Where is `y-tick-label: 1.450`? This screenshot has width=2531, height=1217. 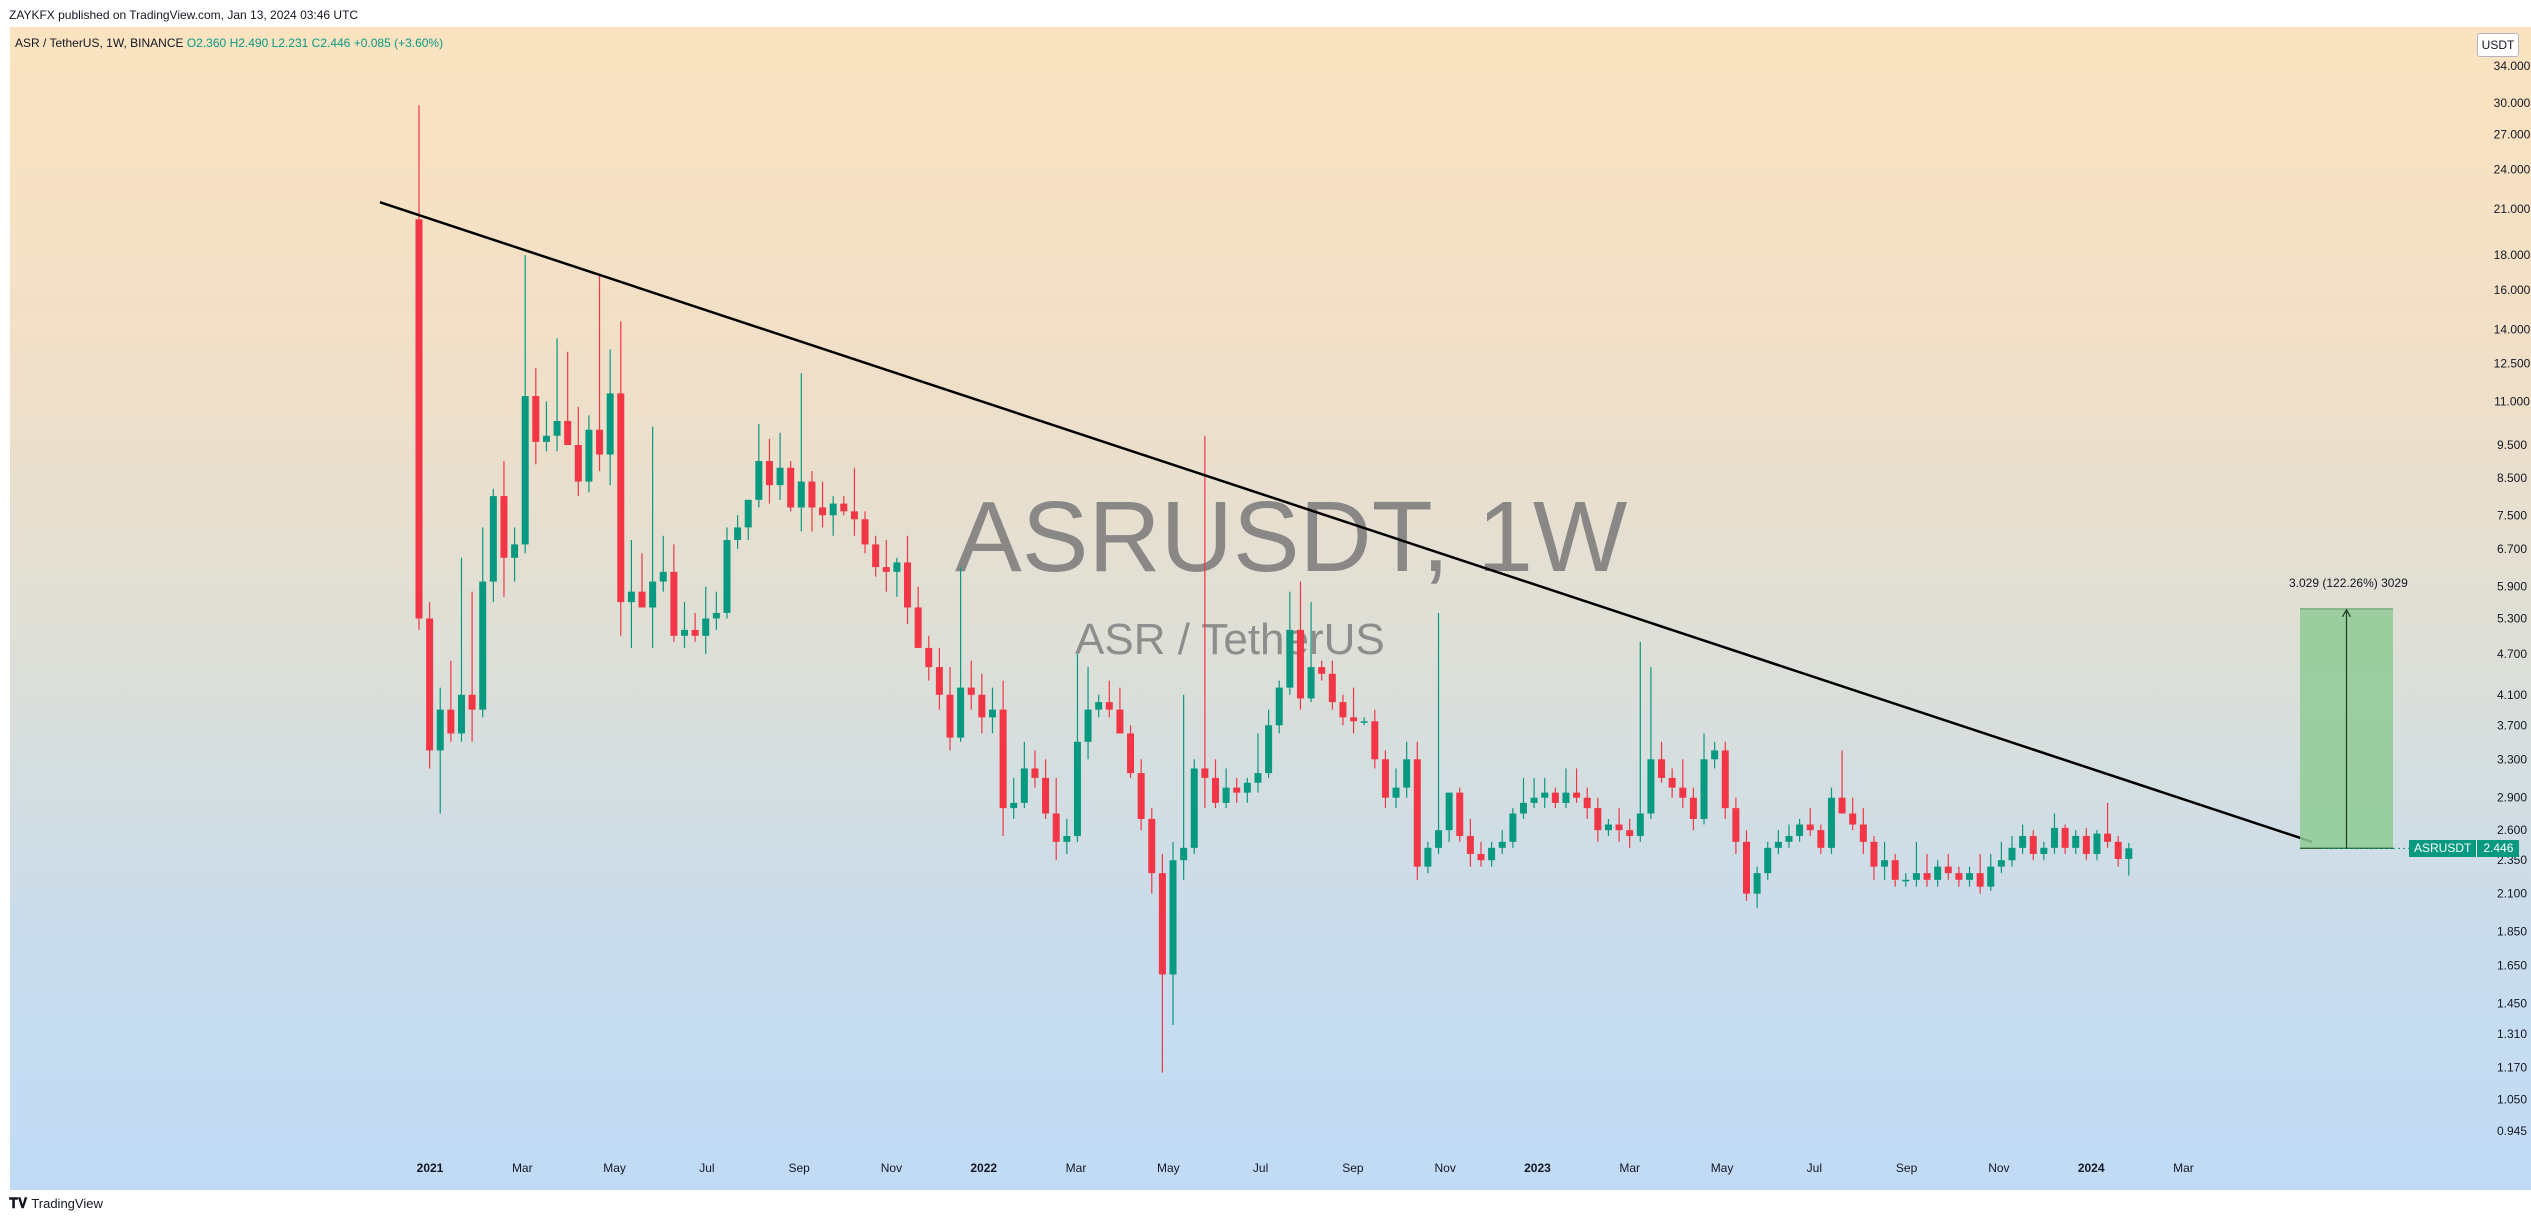 y-tick-label: 1.450 is located at coordinates (2512, 1004).